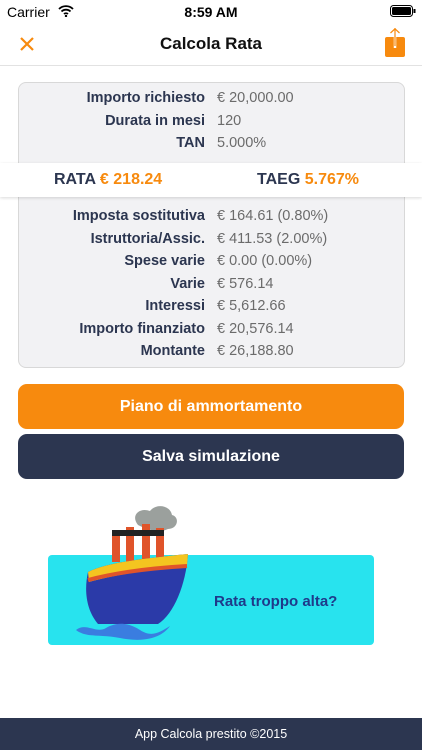  Describe the element at coordinates (265, 261) in the screenshot. I see `row-value: € 0.00 (0.00%)` at that location.